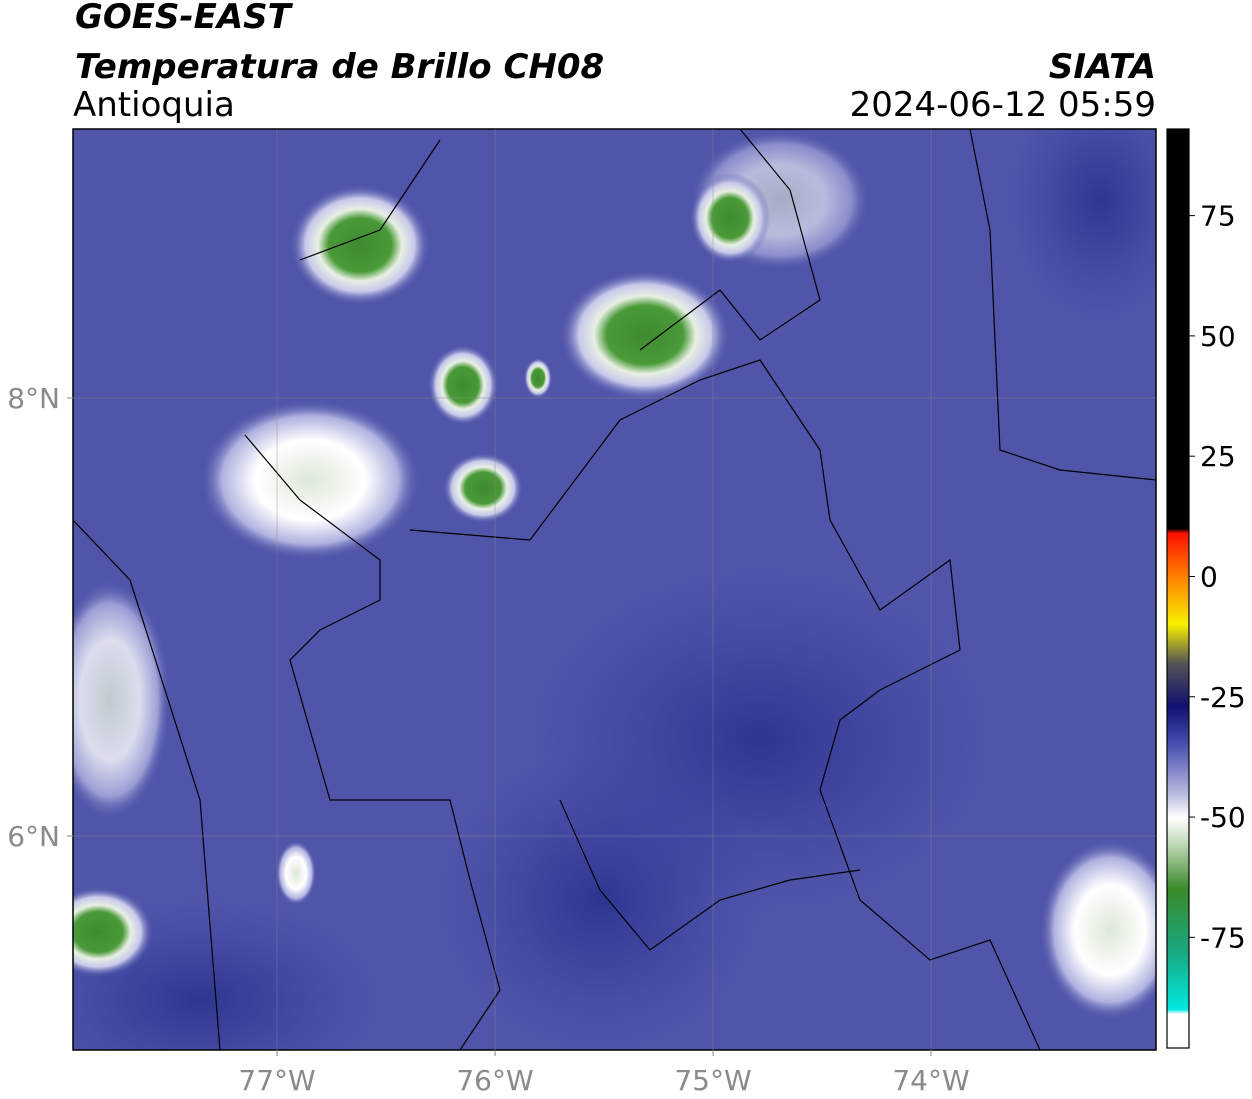  What do you see at coordinates (1209, 576) in the screenshot?
I see `colorbar-tick-label: 0` at bounding box center [1209, 576].